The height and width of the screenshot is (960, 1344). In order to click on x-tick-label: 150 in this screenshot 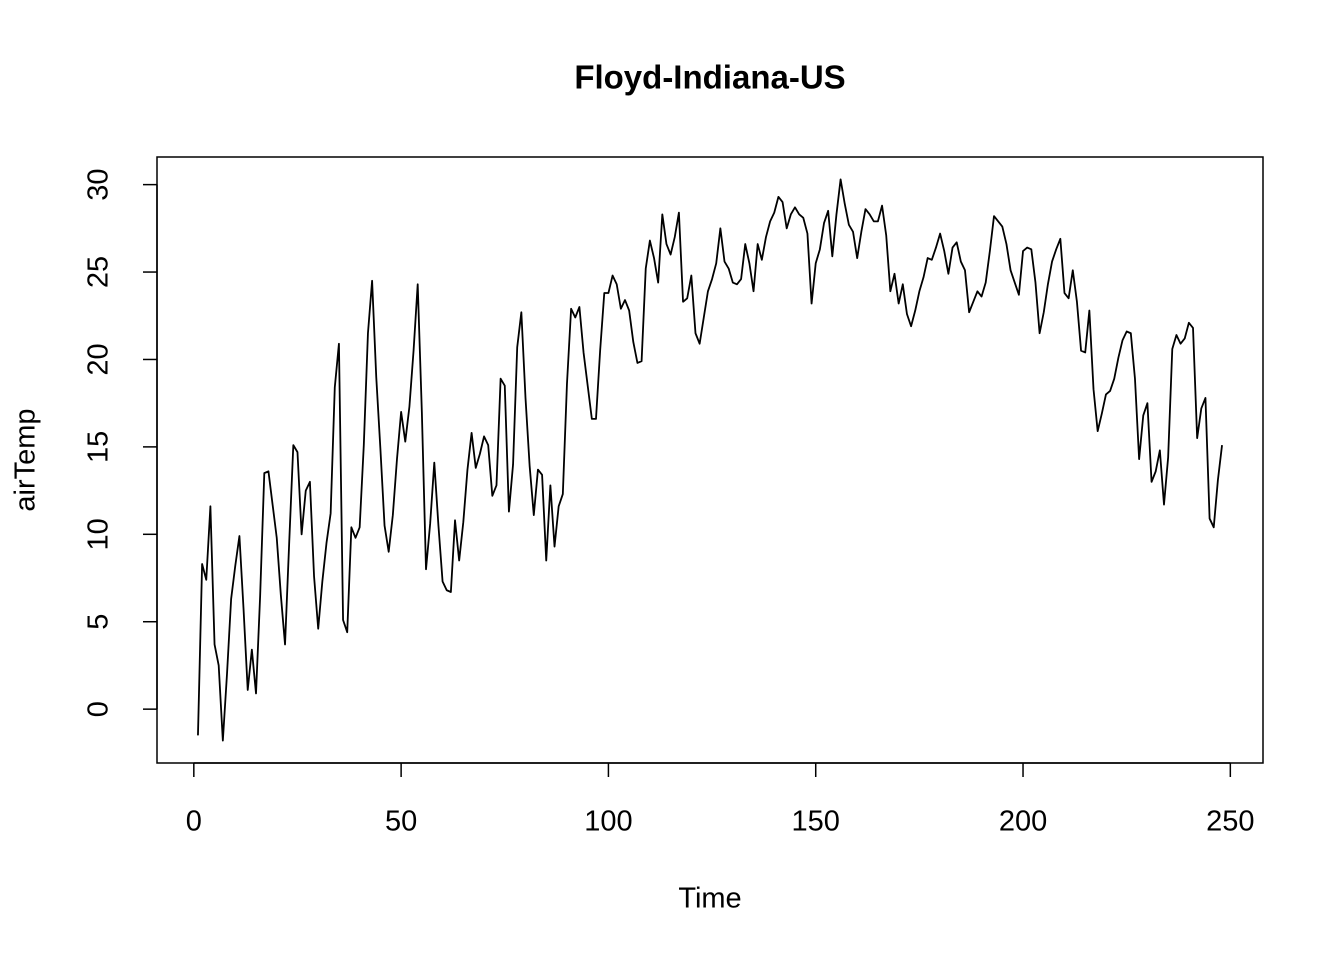, I will do `click(816, 822)`.